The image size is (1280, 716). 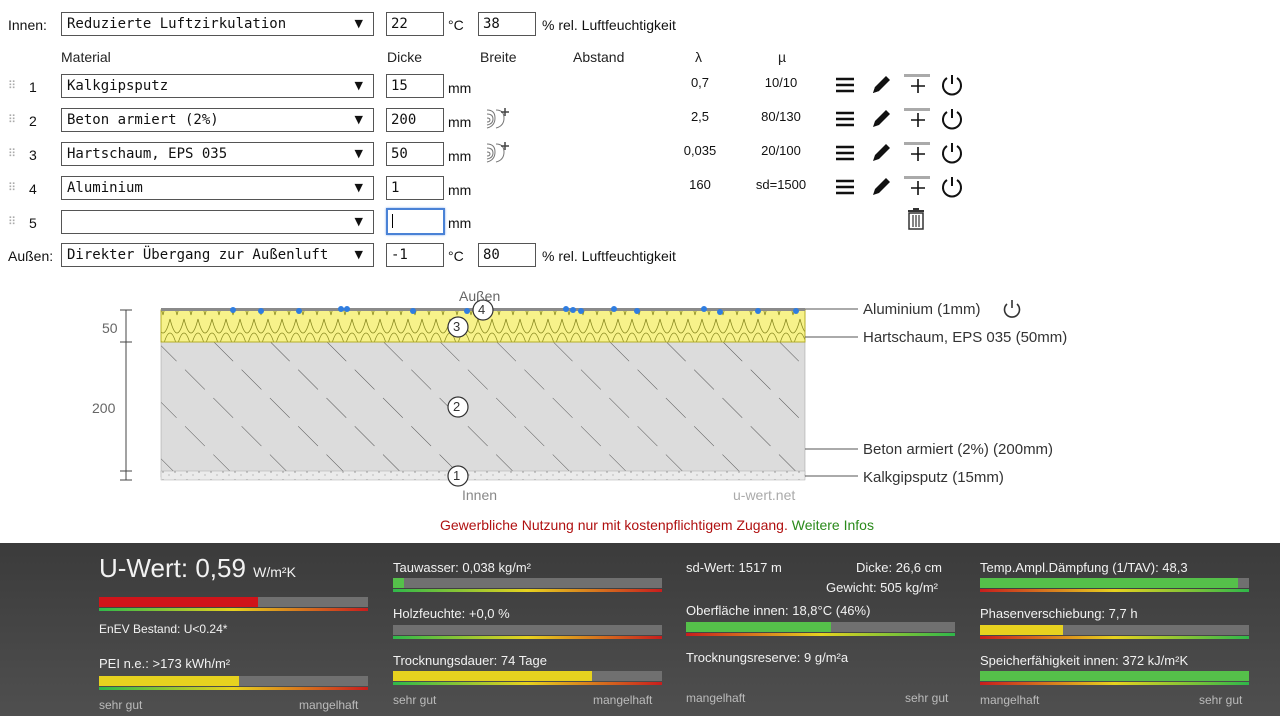 I want to click on inside-humidity-value: 38, so click(x=491, y=24).